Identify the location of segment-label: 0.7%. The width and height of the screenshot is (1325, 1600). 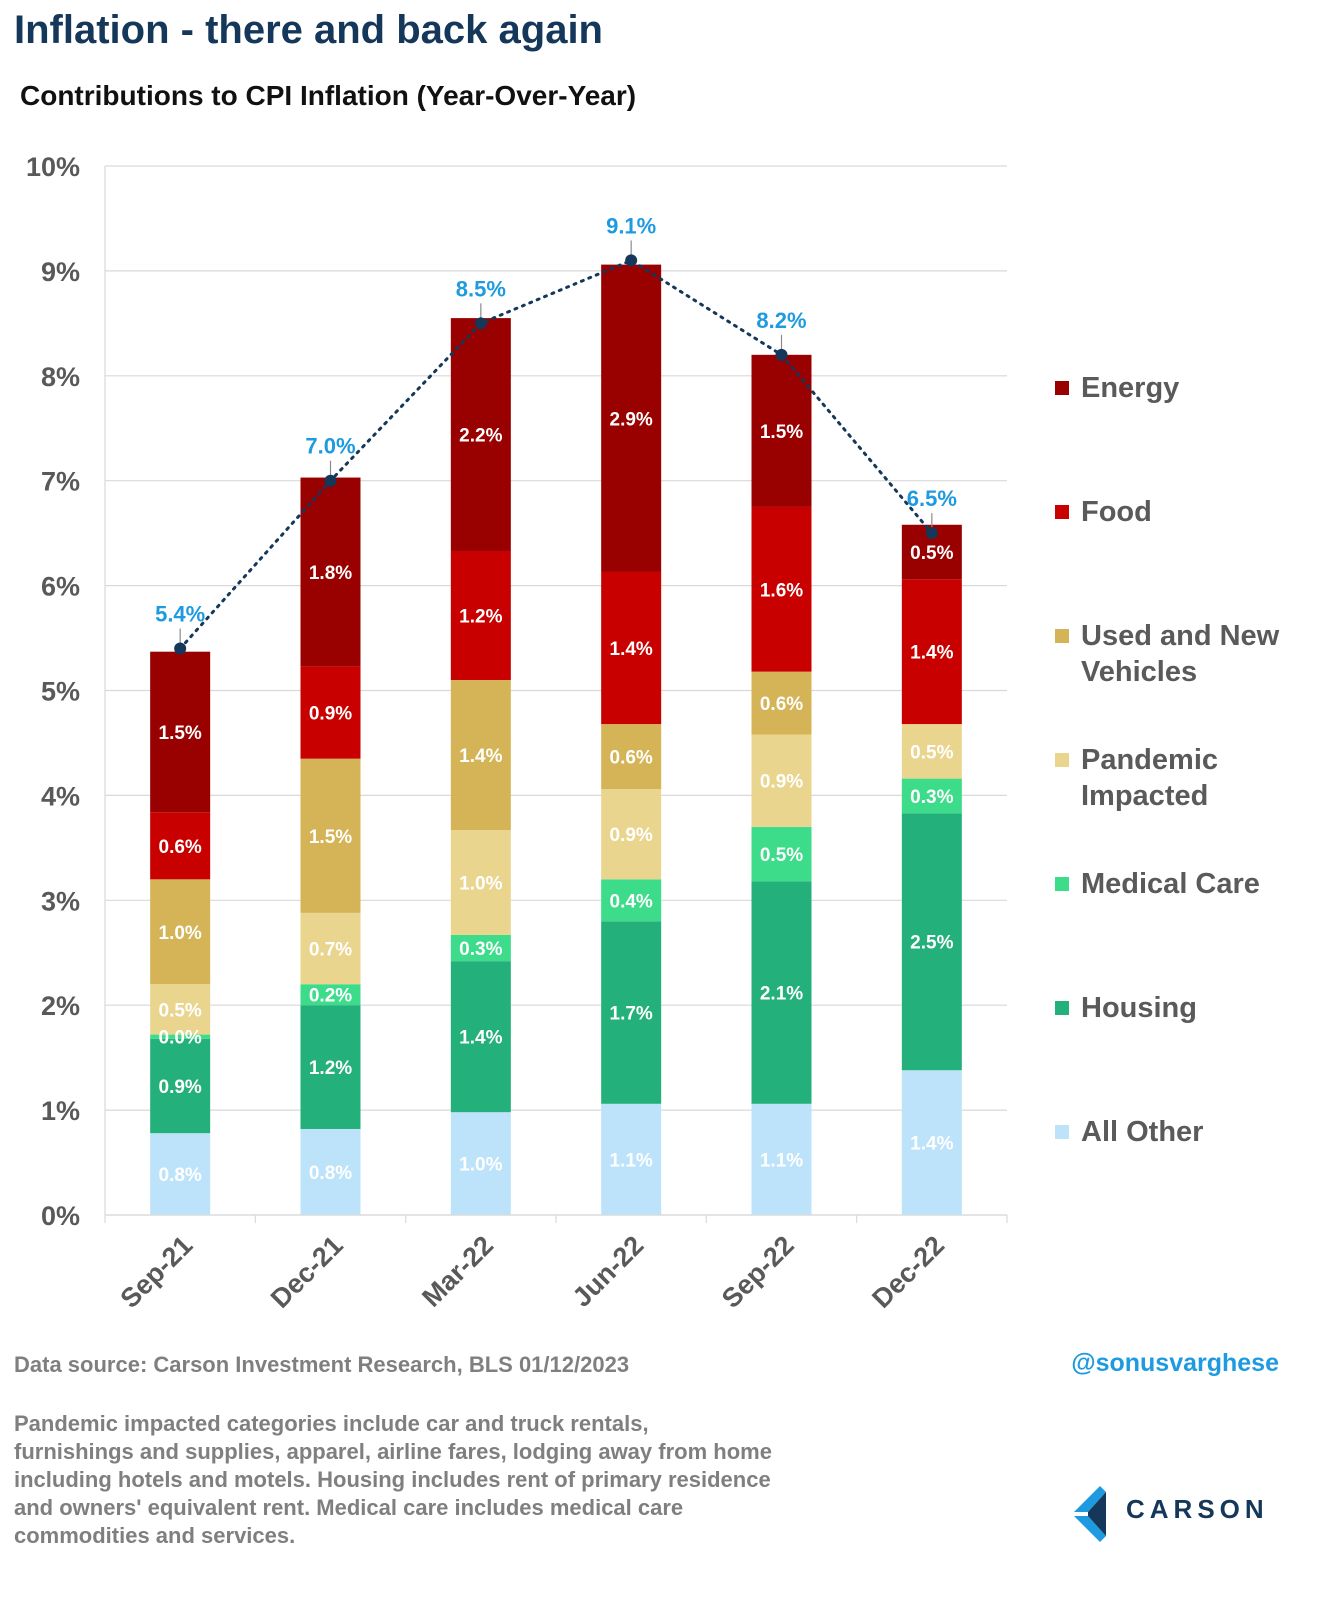
(330, 950).